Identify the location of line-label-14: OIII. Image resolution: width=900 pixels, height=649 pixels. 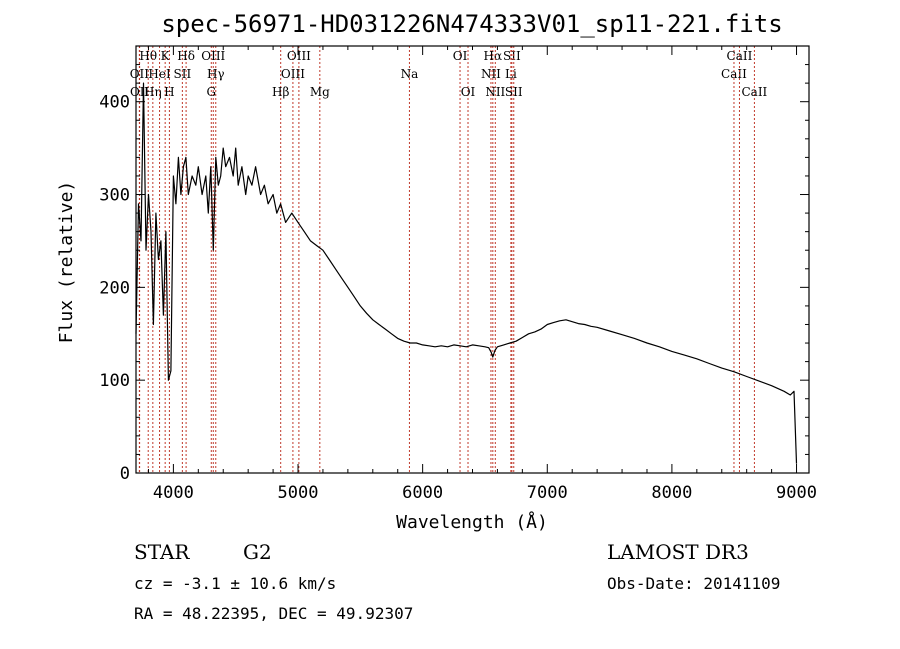
(299, 56).